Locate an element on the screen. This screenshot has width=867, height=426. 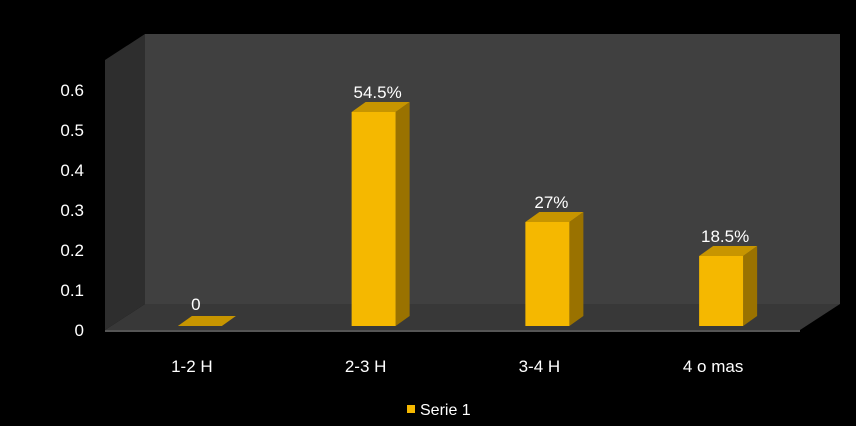
data-label: 18.5% is located at coordinates (725, 236).